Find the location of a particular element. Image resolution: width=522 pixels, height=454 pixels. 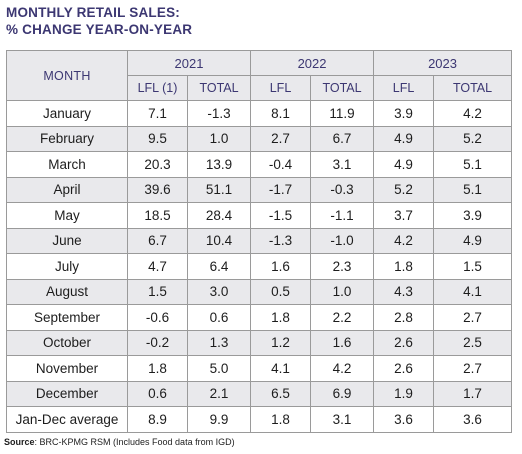

value-cell: 3.7 is located at coordinates (404, 215).